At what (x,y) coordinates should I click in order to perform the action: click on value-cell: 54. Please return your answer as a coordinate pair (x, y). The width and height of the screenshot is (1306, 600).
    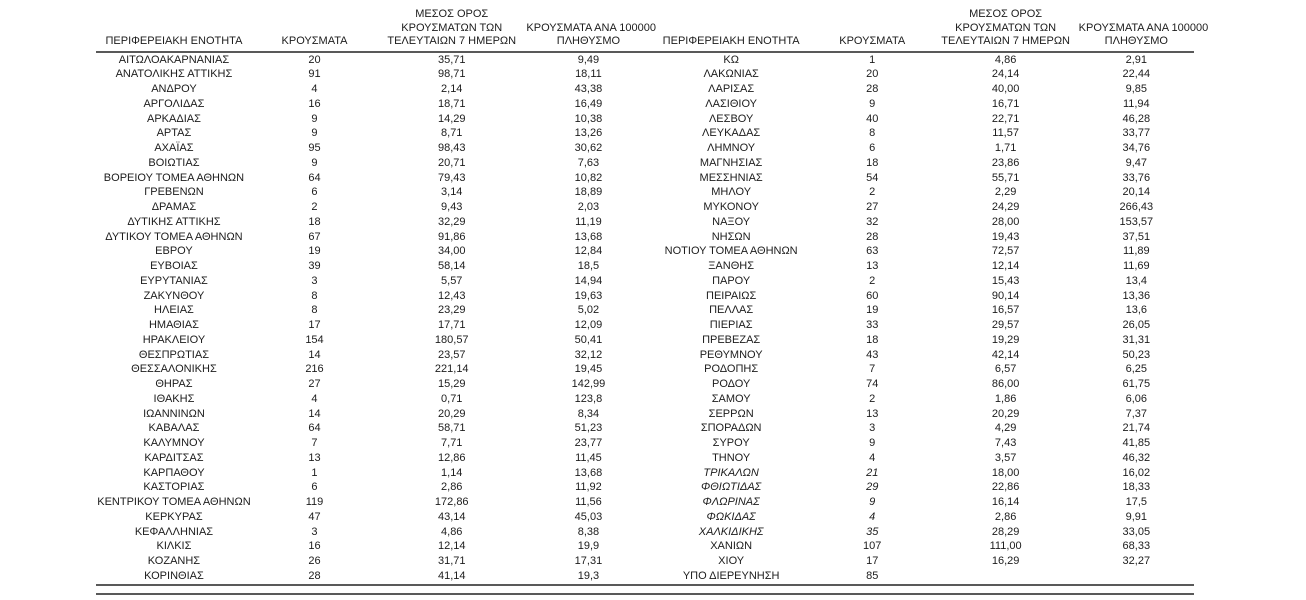
    Looking at the image, I should click on (872, 177).